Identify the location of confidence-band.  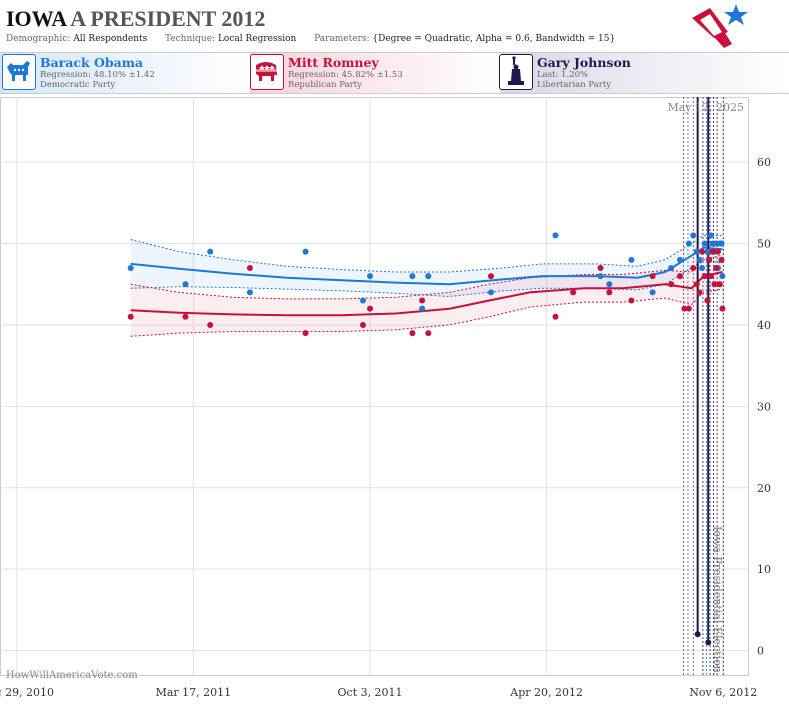
(426, 266).